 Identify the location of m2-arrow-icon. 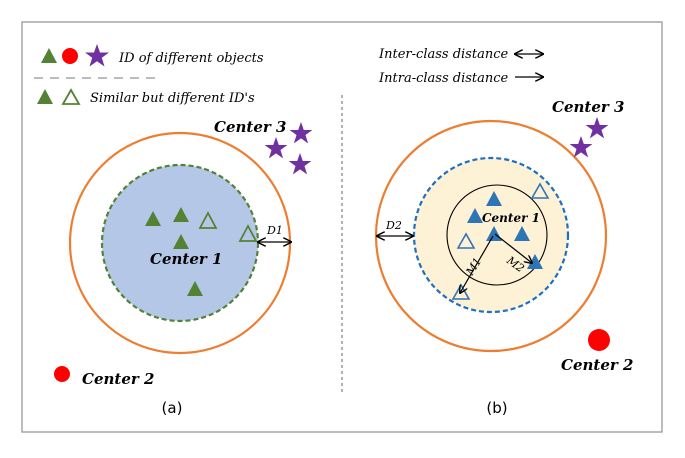
(513, 248).